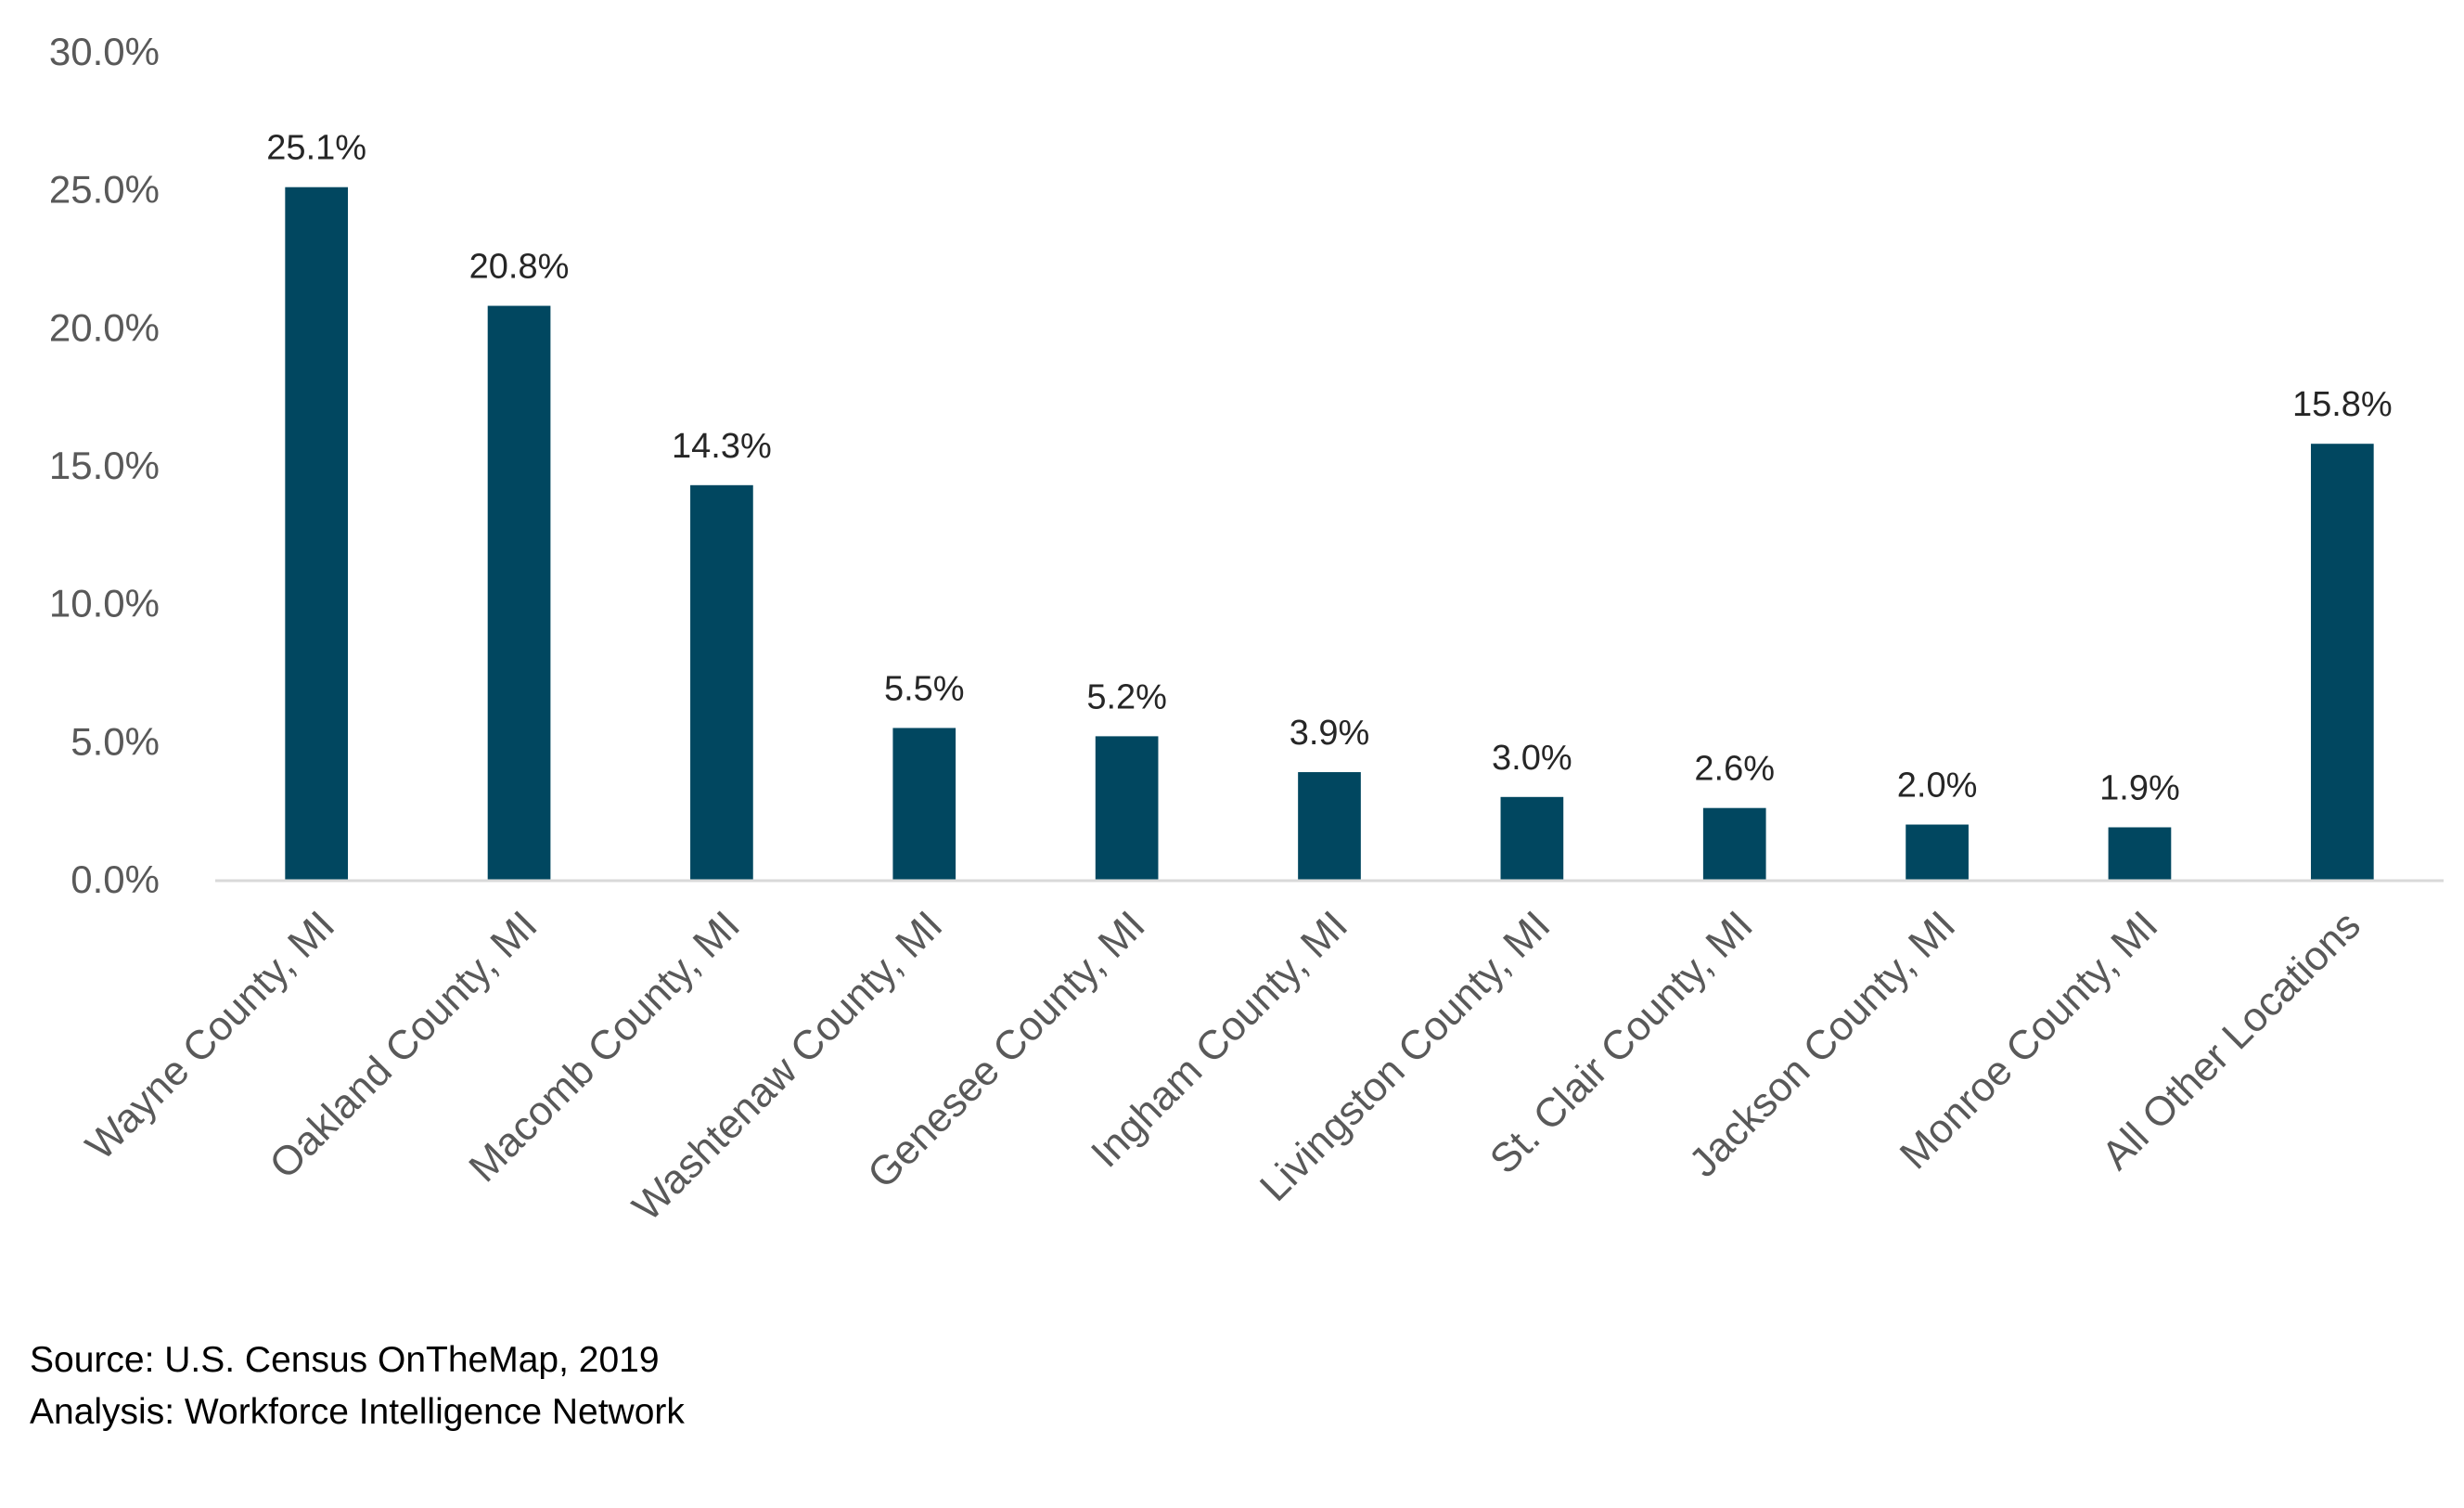 The image size is (2464, 1508). Describe the element at coordinates (104, 327) in the screenshot. I see `y-tick-label: 20.0%` at that location.